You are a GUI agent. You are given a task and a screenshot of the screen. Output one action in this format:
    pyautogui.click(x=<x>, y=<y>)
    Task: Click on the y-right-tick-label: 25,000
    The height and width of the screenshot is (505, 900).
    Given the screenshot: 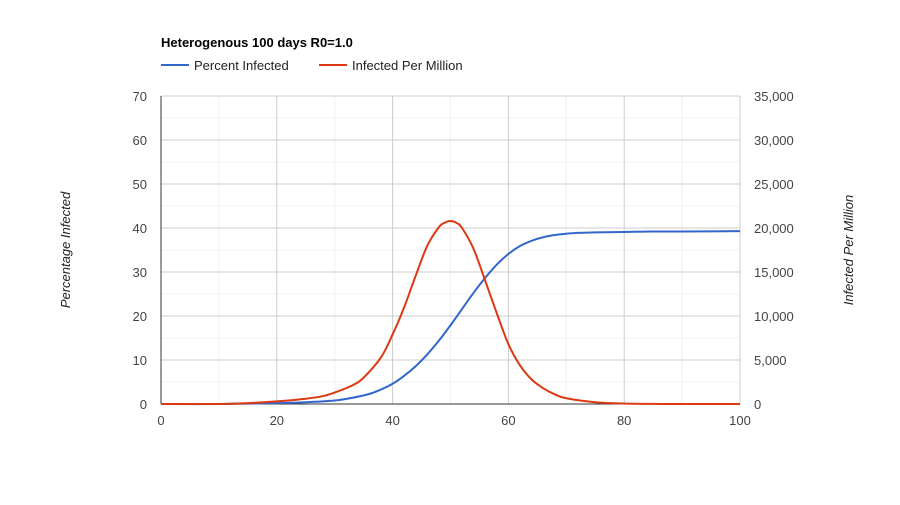 What is the action you would take?
    pyautogui.click(x=774, y=184)
    